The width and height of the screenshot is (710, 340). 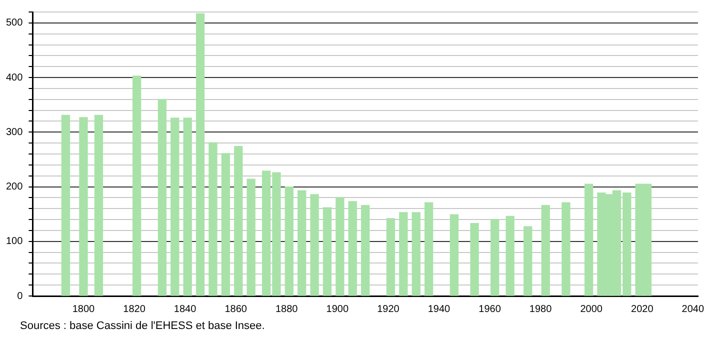 I want to click on x-tick-label: 1880, so click(x=286, y=309).